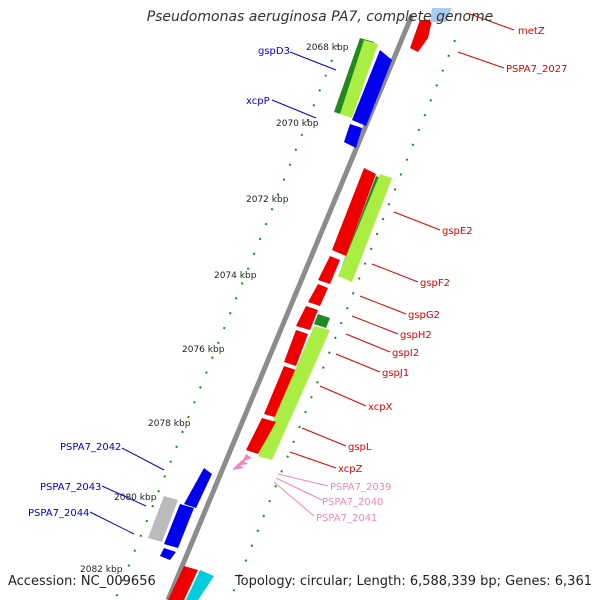 The height and width of the screenshot is (600, 600). I want to click on rna-PSPA7_2039, so click(247, 458).